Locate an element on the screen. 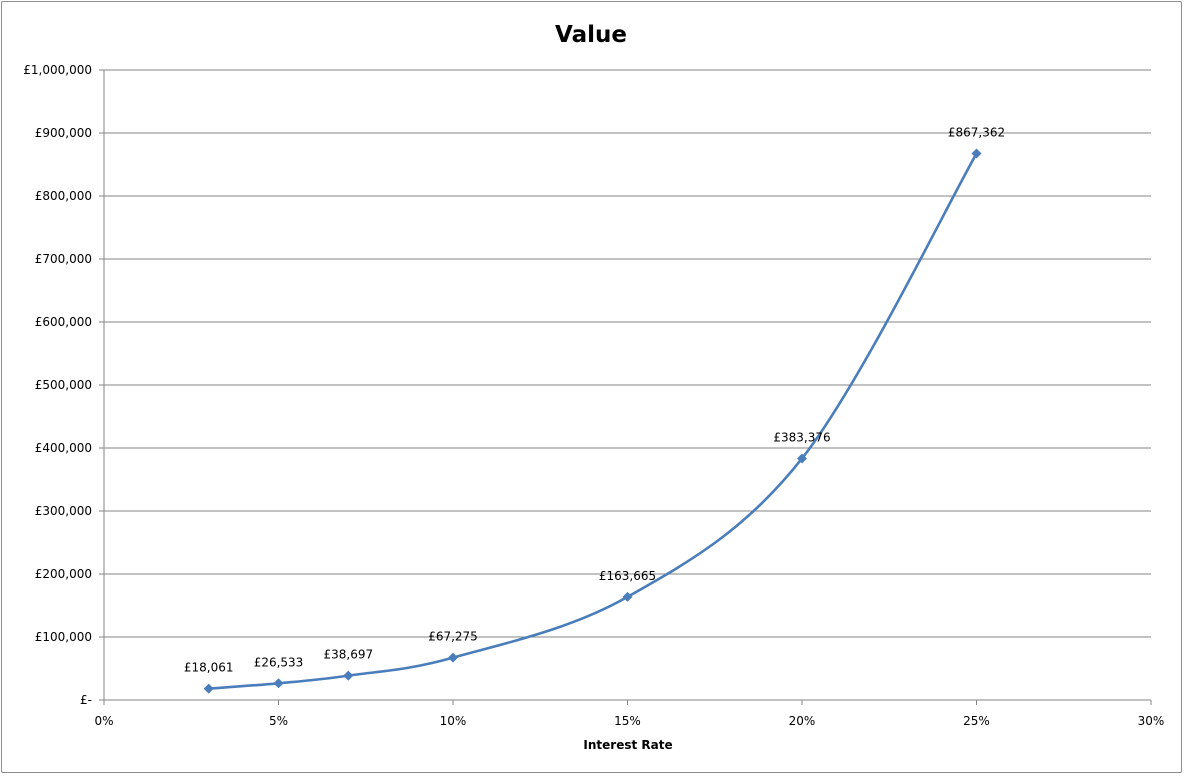  chart-title: Value is located at coordinates (591, 35).